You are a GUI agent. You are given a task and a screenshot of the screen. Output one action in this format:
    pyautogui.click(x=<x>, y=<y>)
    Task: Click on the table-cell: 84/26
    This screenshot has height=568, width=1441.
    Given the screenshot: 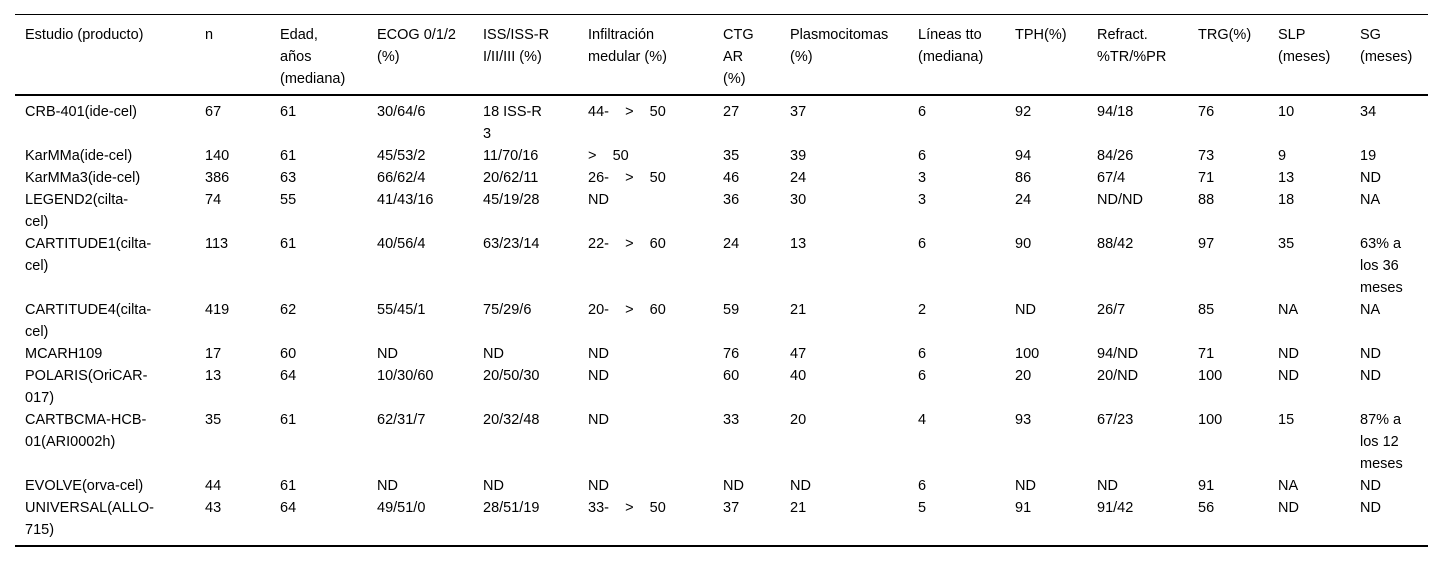 What is the action you would take?
    pyautogui.click(x=1115, y=156)
    